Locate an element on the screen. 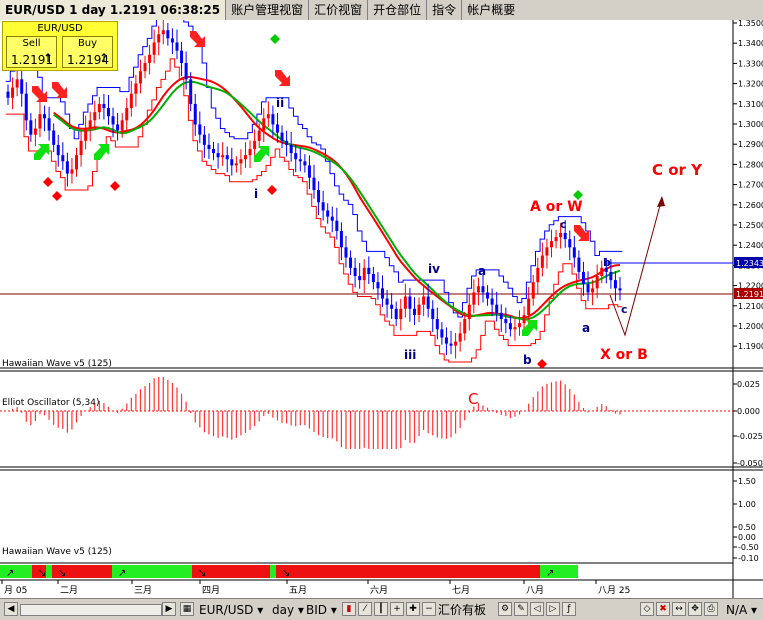 This screenshot has width=763, height=620. trend-arrow-icon: ↗ is located at coordinates (550, 573).